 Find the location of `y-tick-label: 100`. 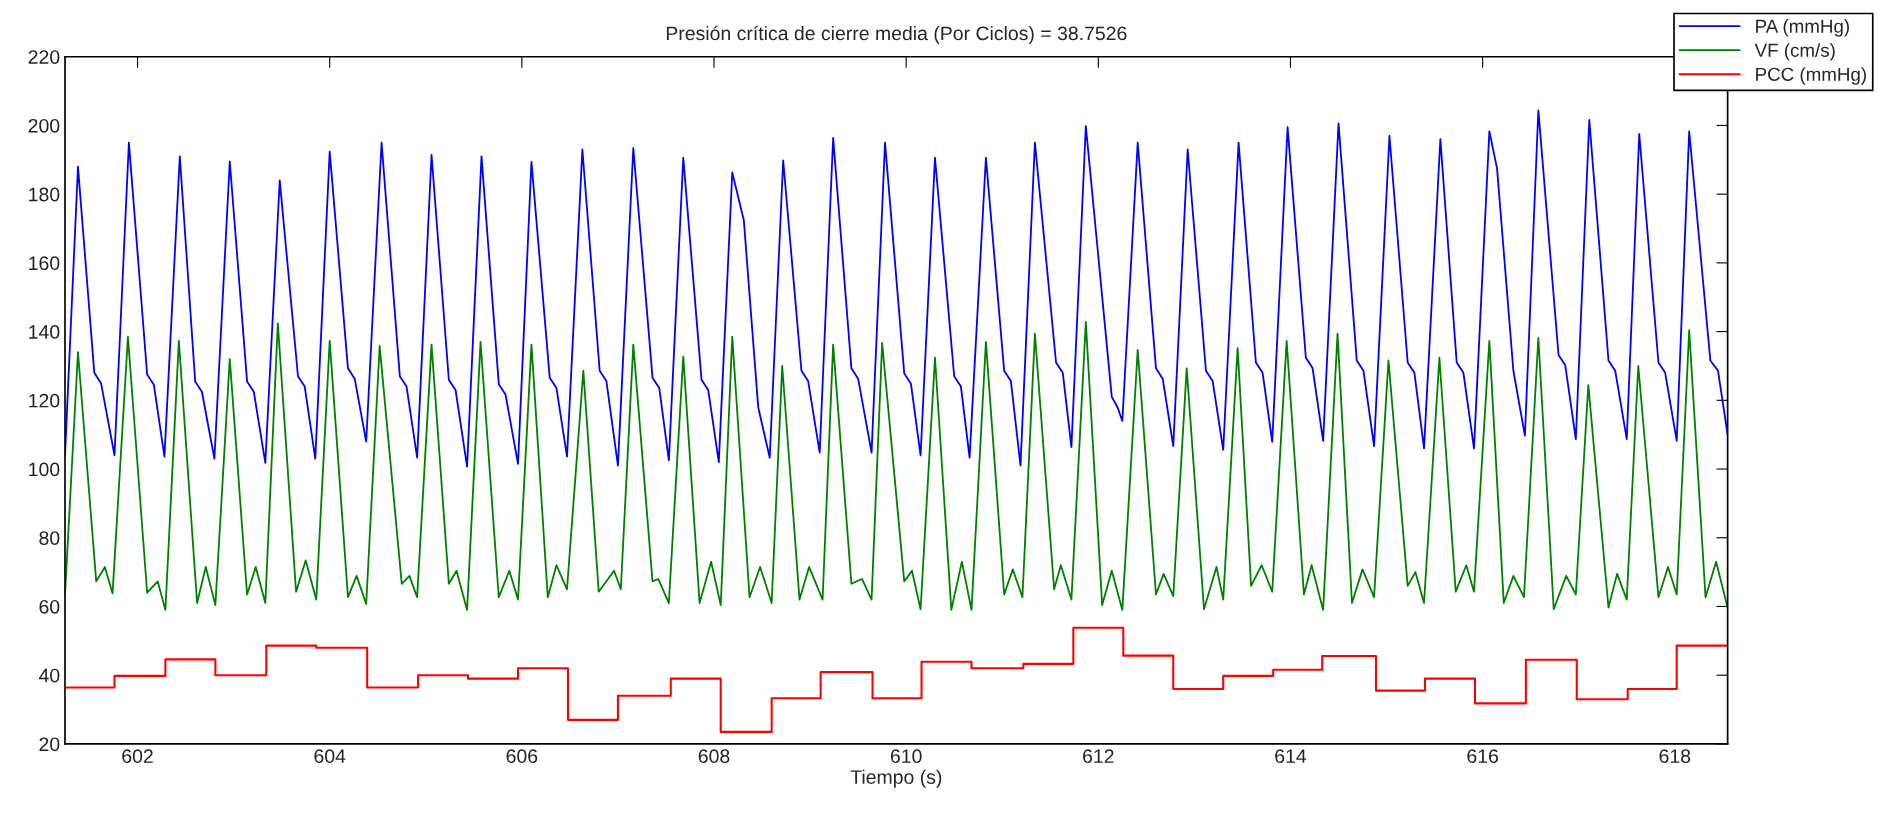

y-tick-label: 100 is located at coordinates (44, 469).